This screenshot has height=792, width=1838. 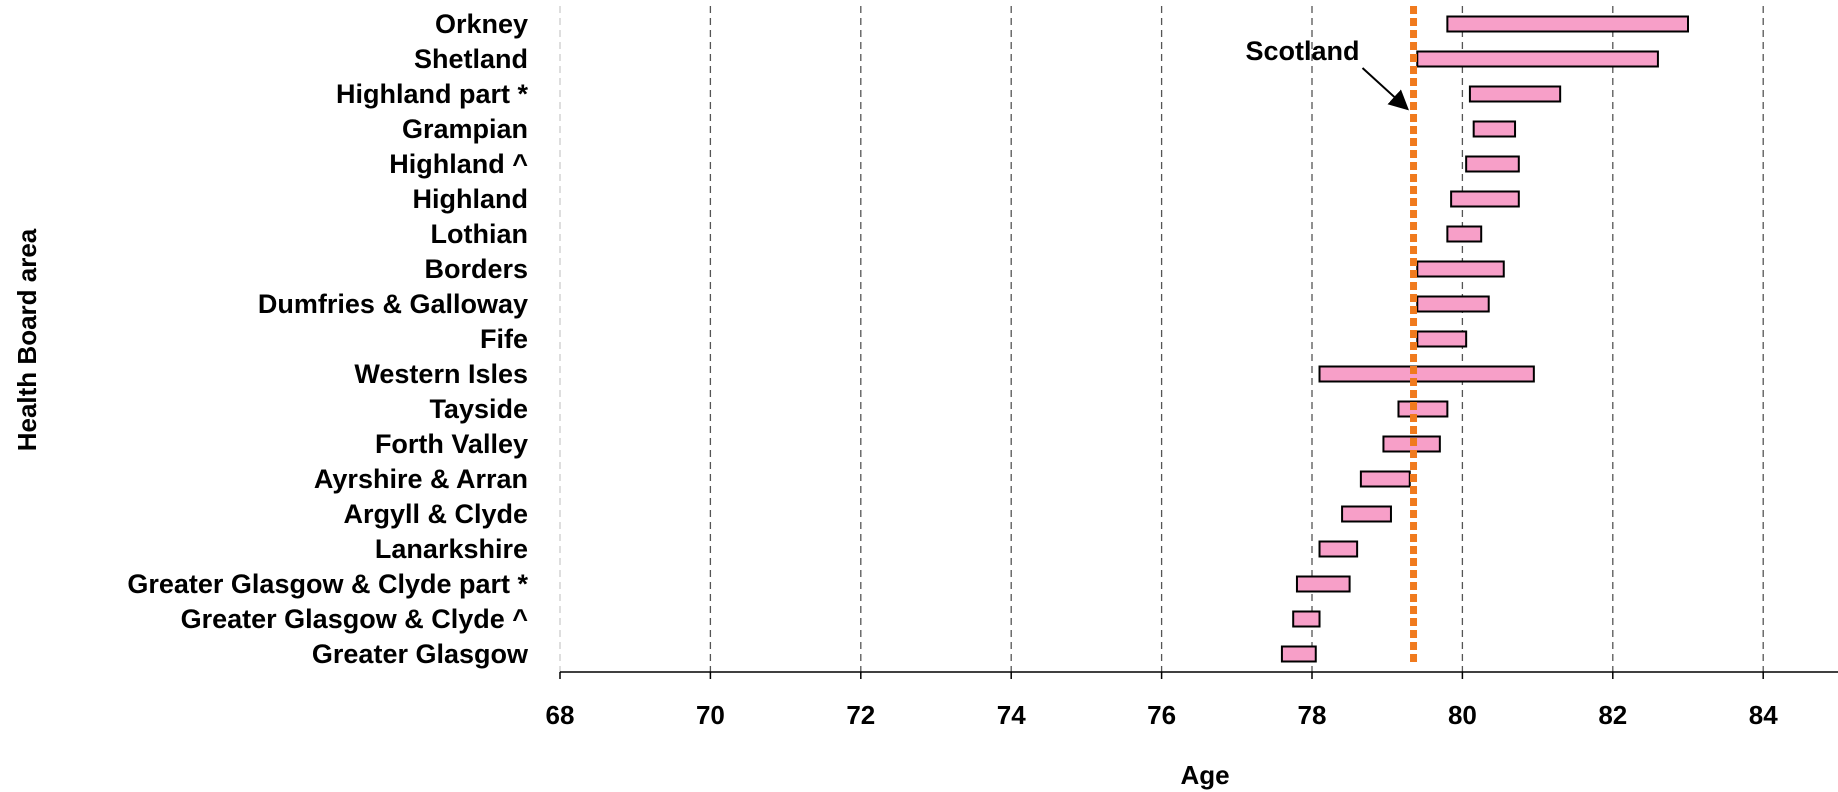 I want to click on category-label: Ayrshire & Arran, so click(x=421, y=479).